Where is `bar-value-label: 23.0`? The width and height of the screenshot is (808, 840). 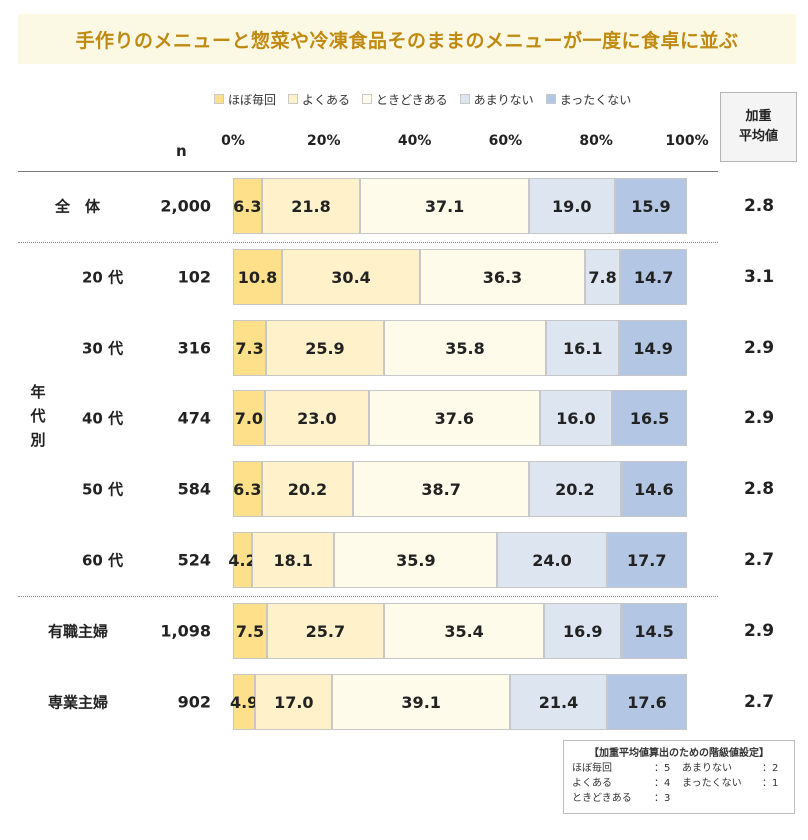 bar-value-label: 23.0 is located at coordinates (317, 418).